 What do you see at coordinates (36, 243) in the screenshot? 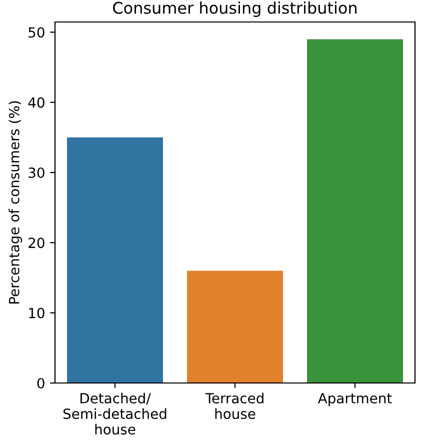
I see `y-tick-label: 20` at bounding box center [36, 243].